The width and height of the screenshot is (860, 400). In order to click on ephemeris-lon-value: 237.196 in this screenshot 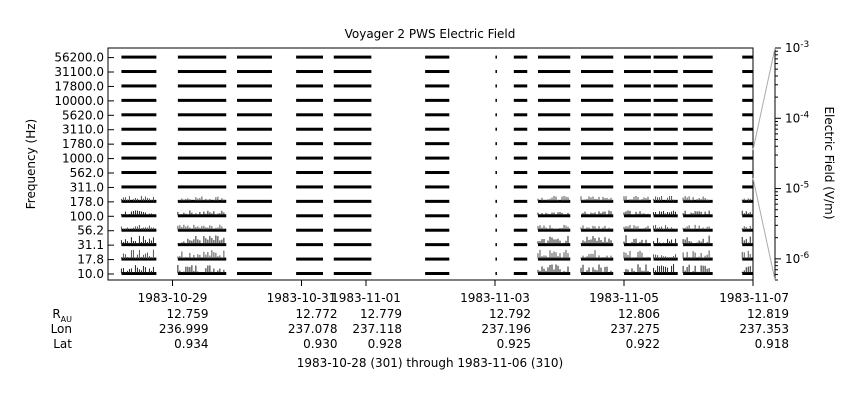, I will do `click(506, 329)`.